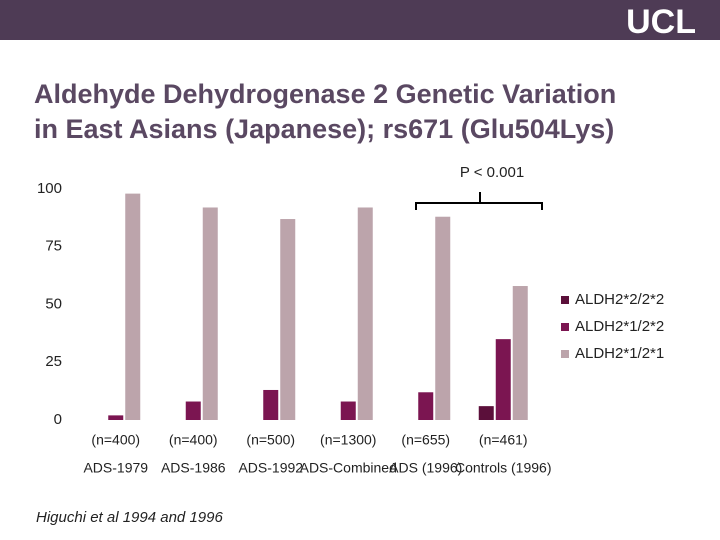 Image resolution: width=720 pixels, height=540 pixels. I want to click on y-tick-label: 50, so click(53, 303).